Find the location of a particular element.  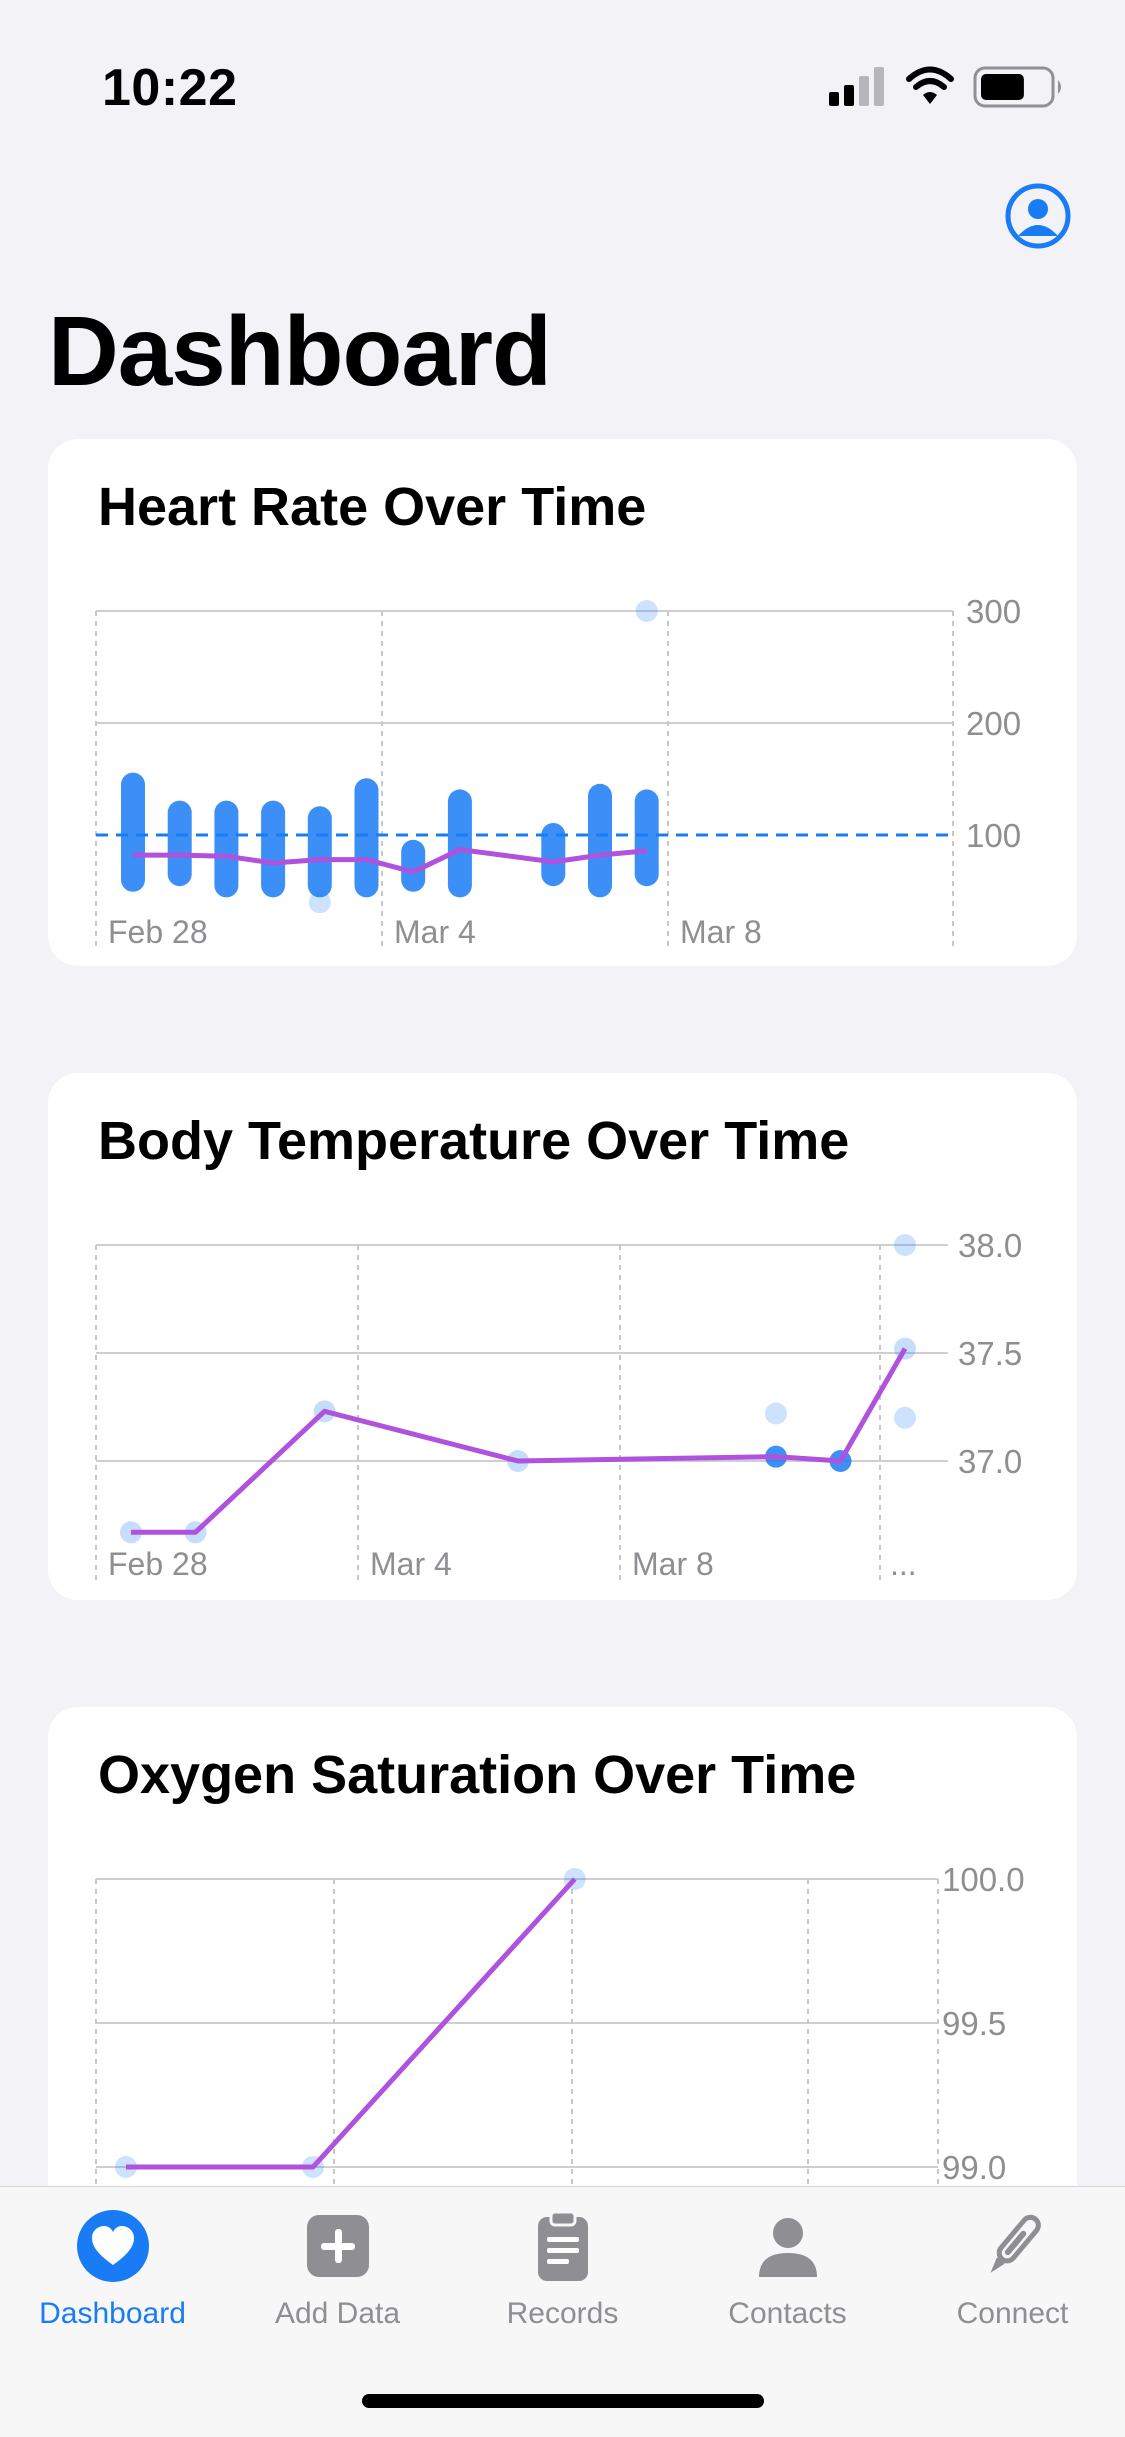

y-tick-label: 100.0 is located at coordinates (983, 1879).